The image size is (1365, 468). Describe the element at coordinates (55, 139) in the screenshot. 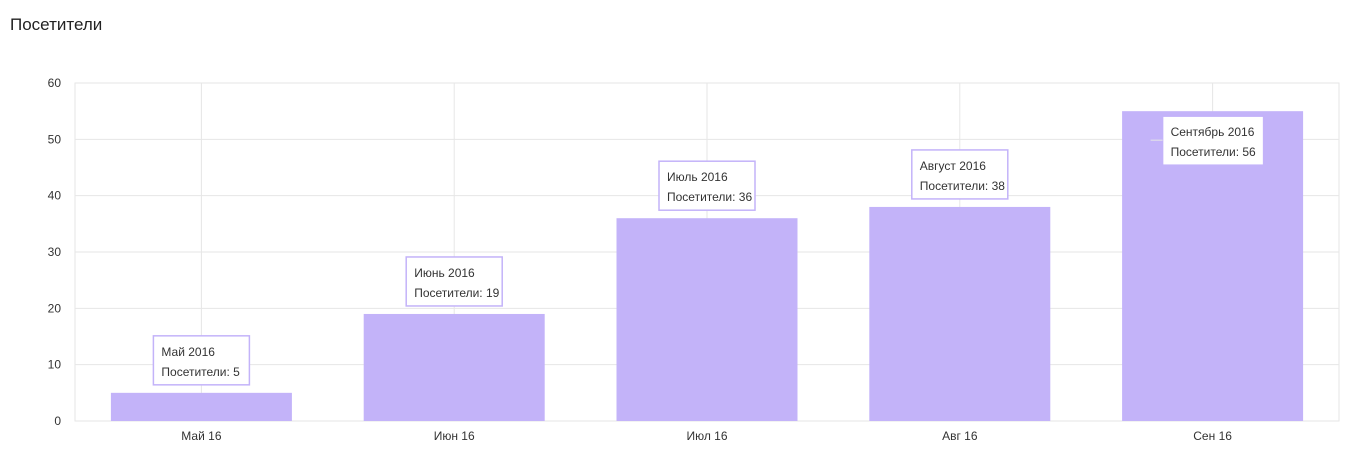

I see `y-tick-label: 50` at that location.